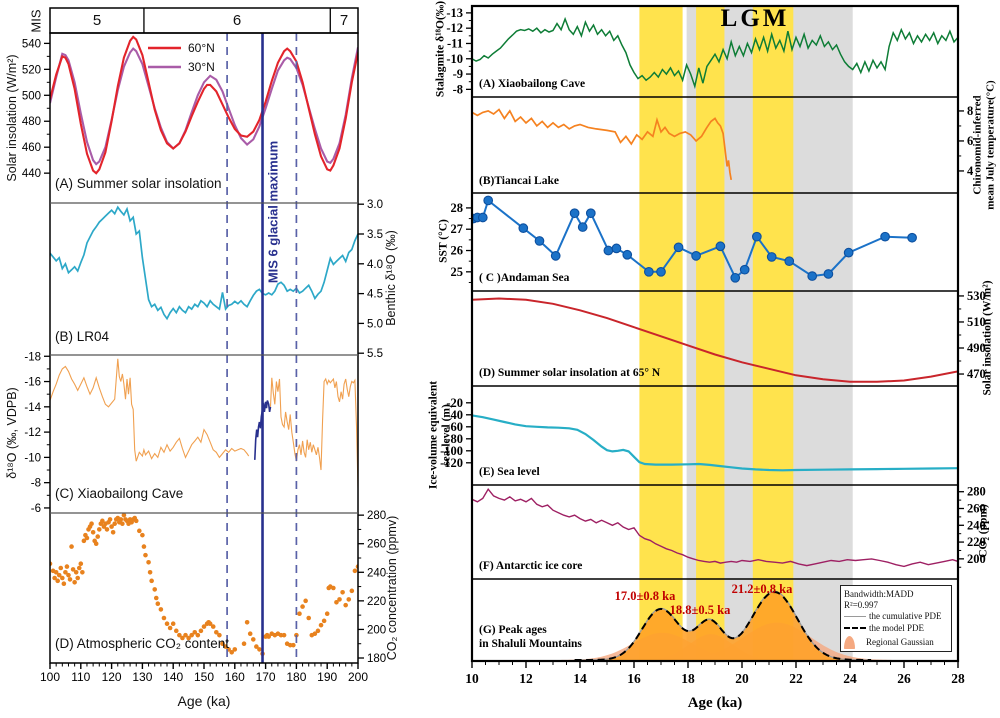 This screenshot has height=718, width=1000. I want to click on svg-text: 110, so click(80, 677).